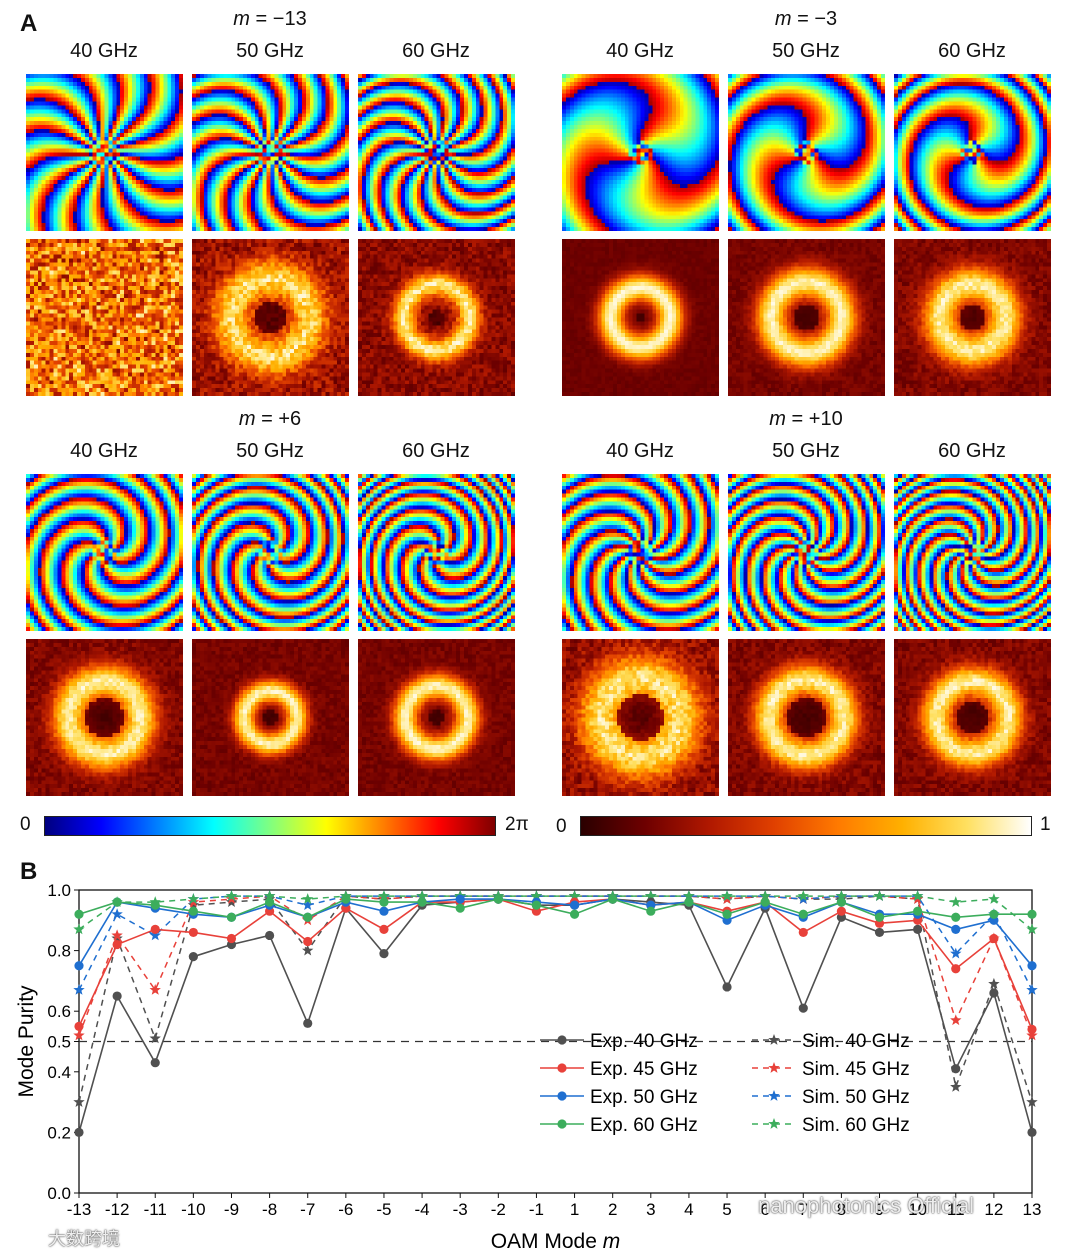 Image resolution: width=1080 pixels, height=1255 pixels. What do you see at coordinates (59, 1042) in the screenshot?
I see `y-tick-label: 0.5` at bounding box center [59, 1042].